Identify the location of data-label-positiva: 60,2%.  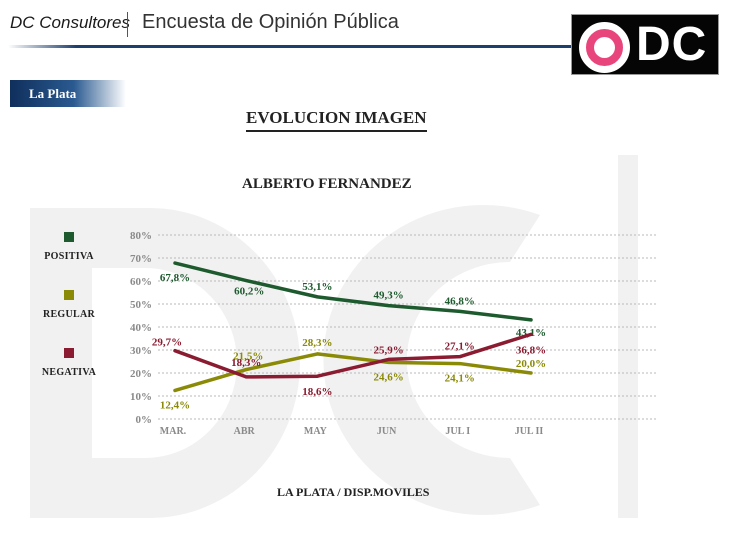
(249, 292).